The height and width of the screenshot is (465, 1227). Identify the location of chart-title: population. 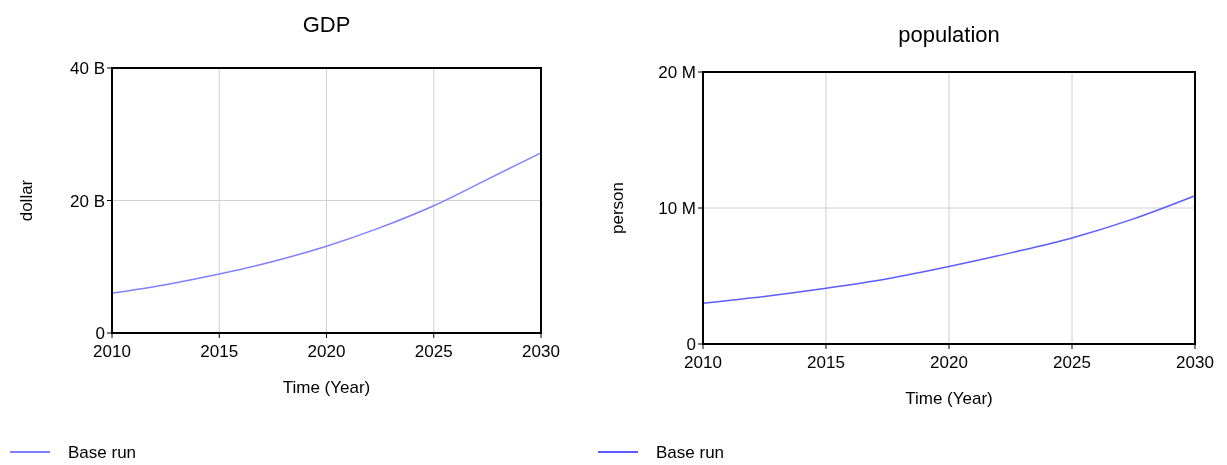
(949, 34).